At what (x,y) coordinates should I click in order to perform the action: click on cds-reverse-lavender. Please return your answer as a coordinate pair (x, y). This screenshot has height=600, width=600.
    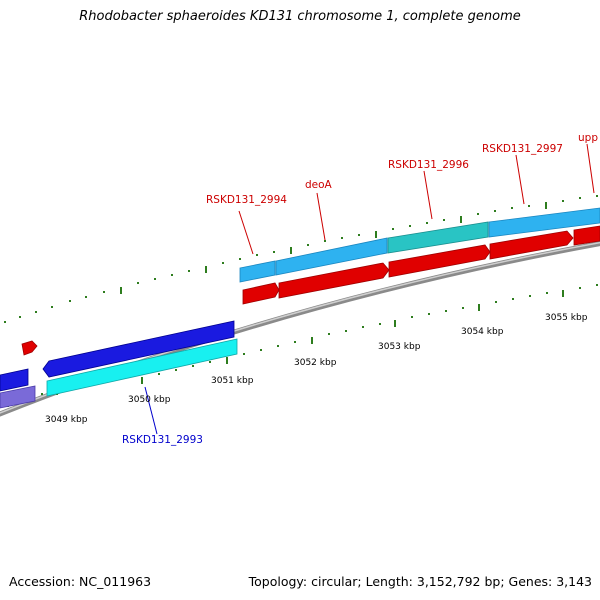
    Looking at the image, I should click on (18, 397).